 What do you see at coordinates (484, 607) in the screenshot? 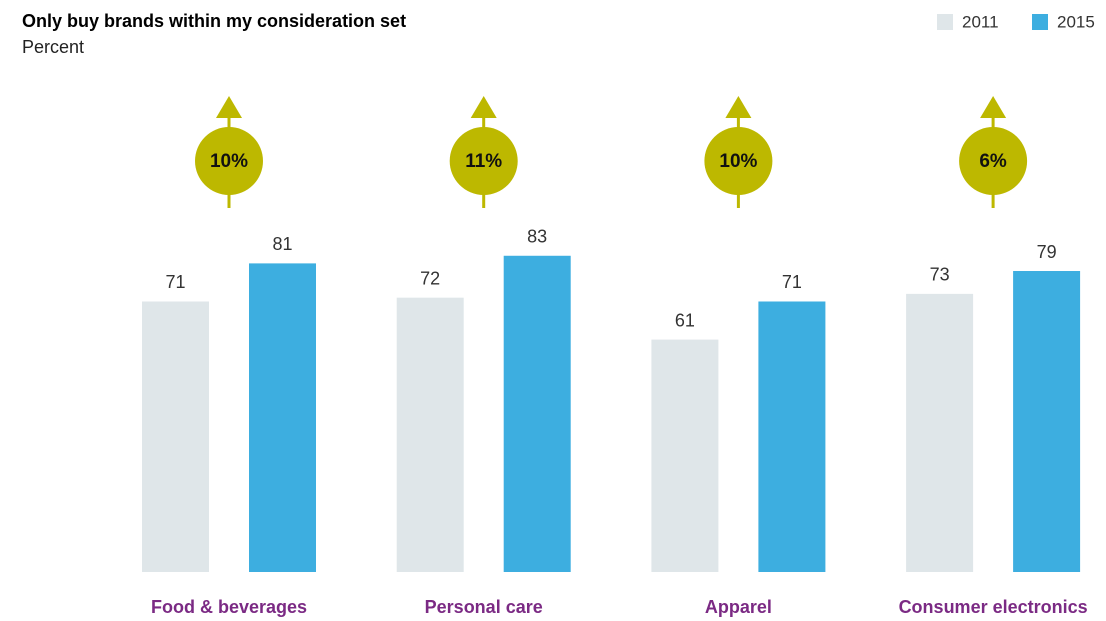
I see `category-label: Personal care` at bounding box center [484, 607].